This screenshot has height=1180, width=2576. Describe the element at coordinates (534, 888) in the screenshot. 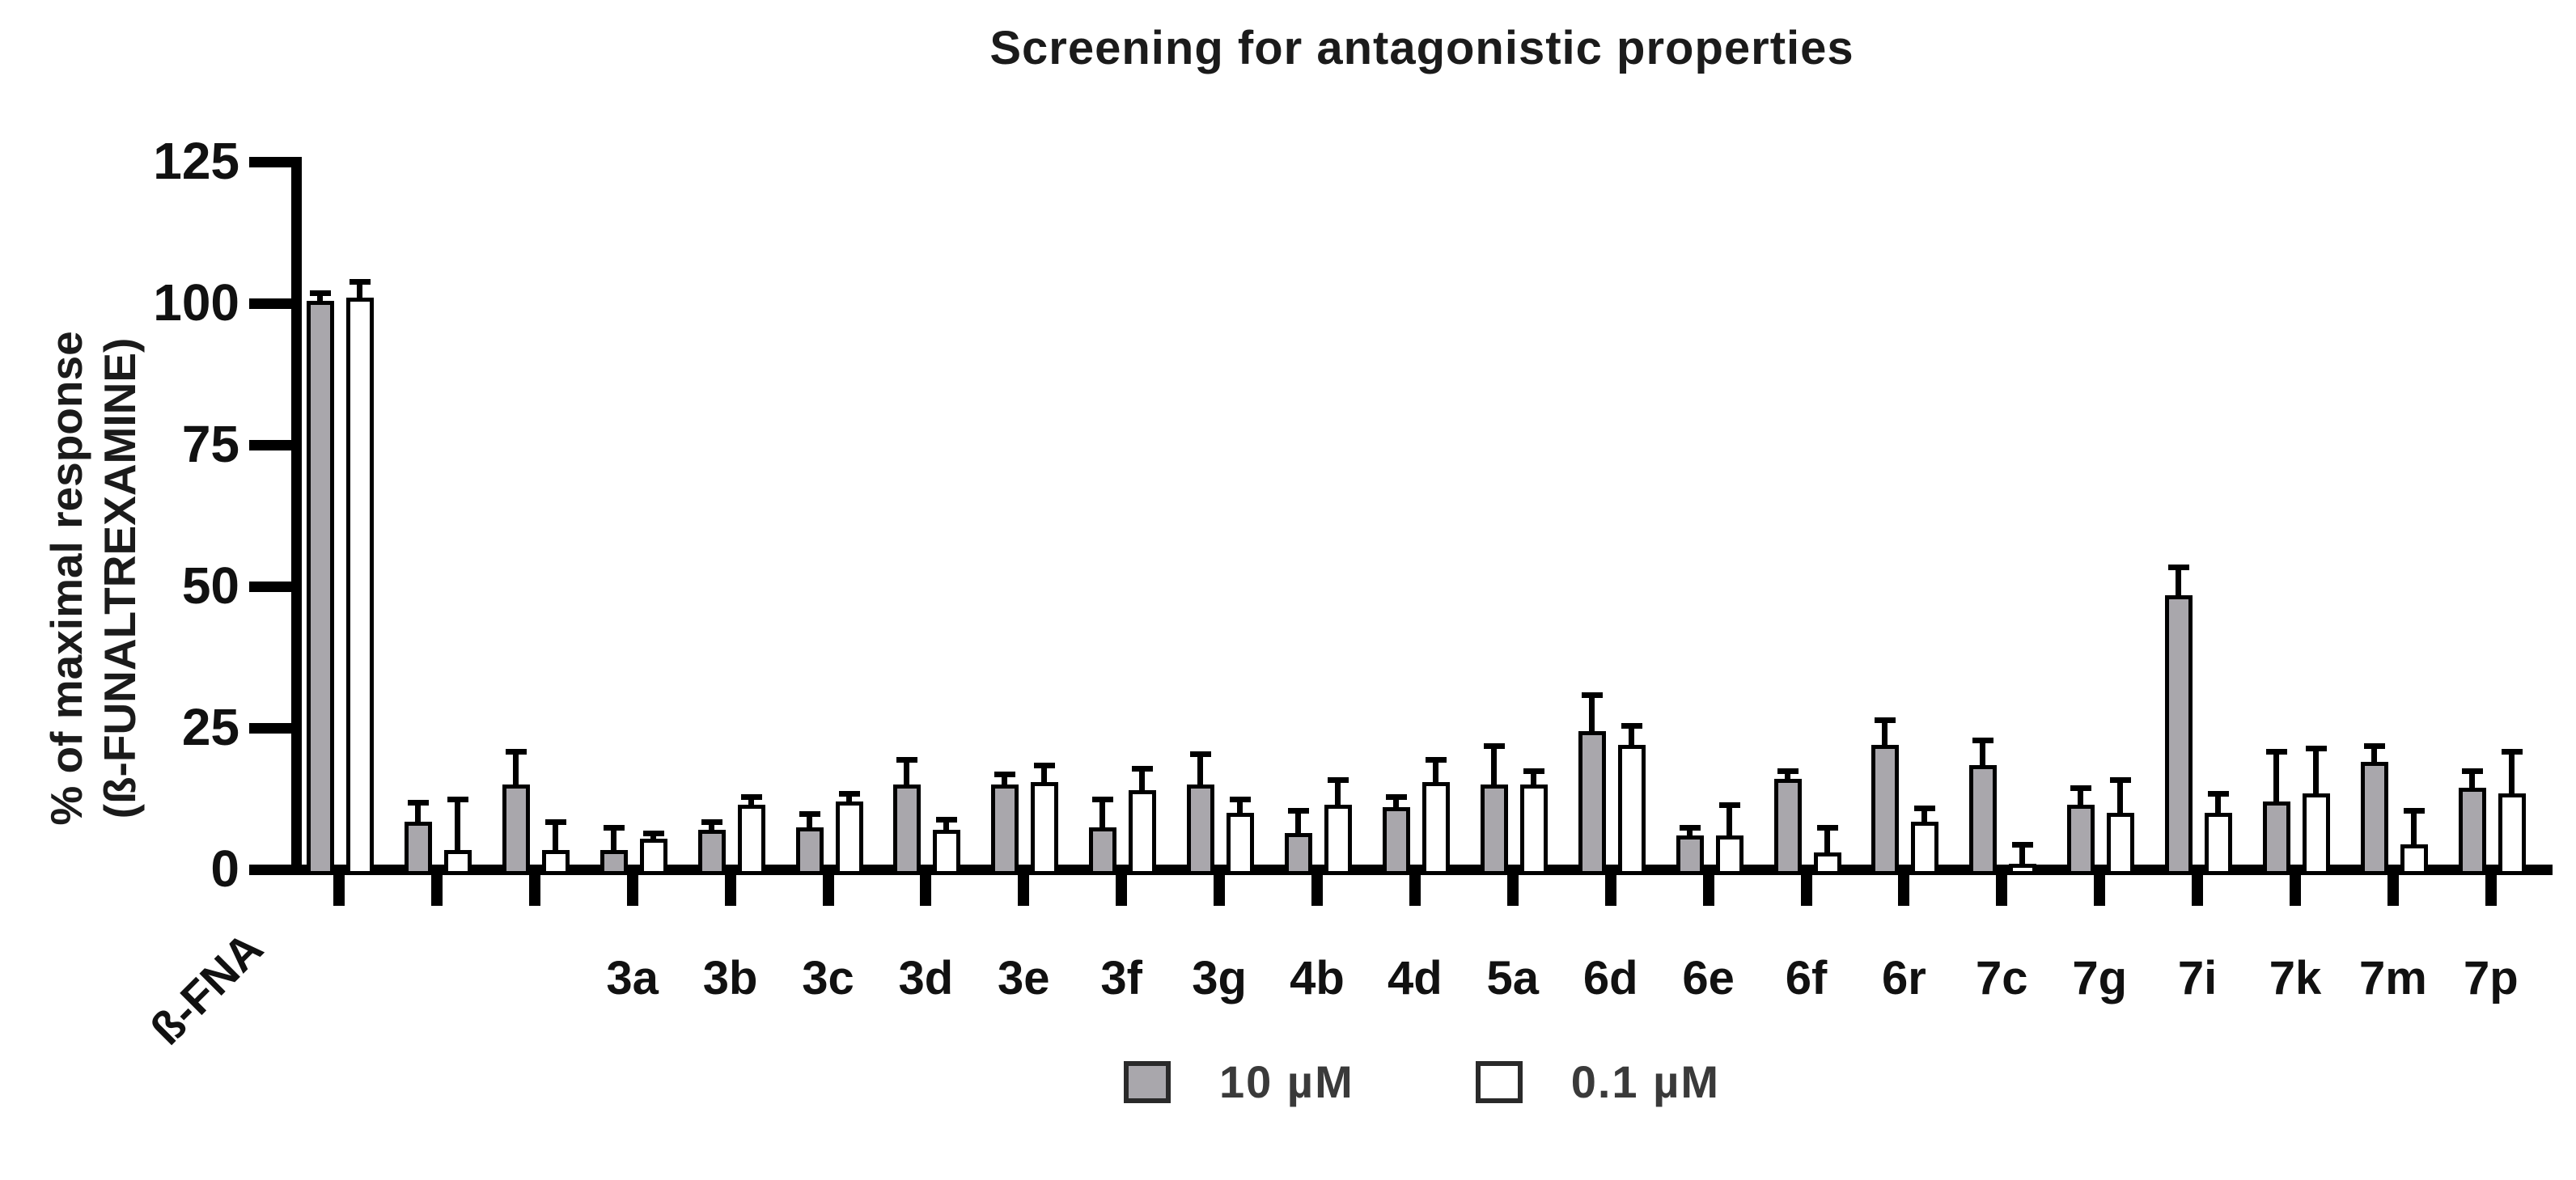

I see `x-tick-blank2` at that location.